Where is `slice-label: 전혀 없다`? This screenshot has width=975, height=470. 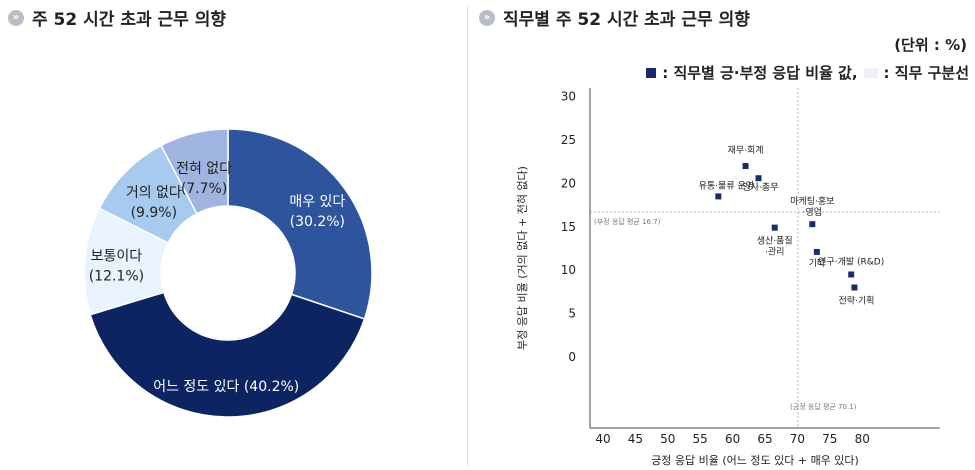
slice-label: 전혀 없다 is located at coordinates (204, 169).